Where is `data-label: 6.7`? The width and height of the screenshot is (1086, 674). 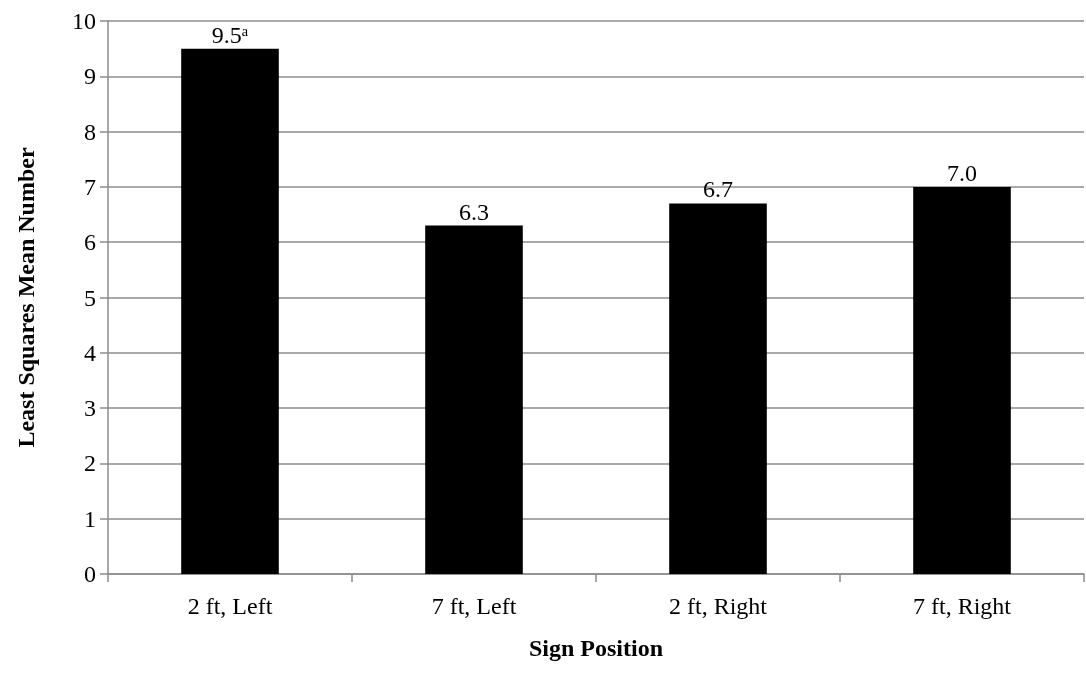 data-label: 6.7 is located at coordinates (718, 189).